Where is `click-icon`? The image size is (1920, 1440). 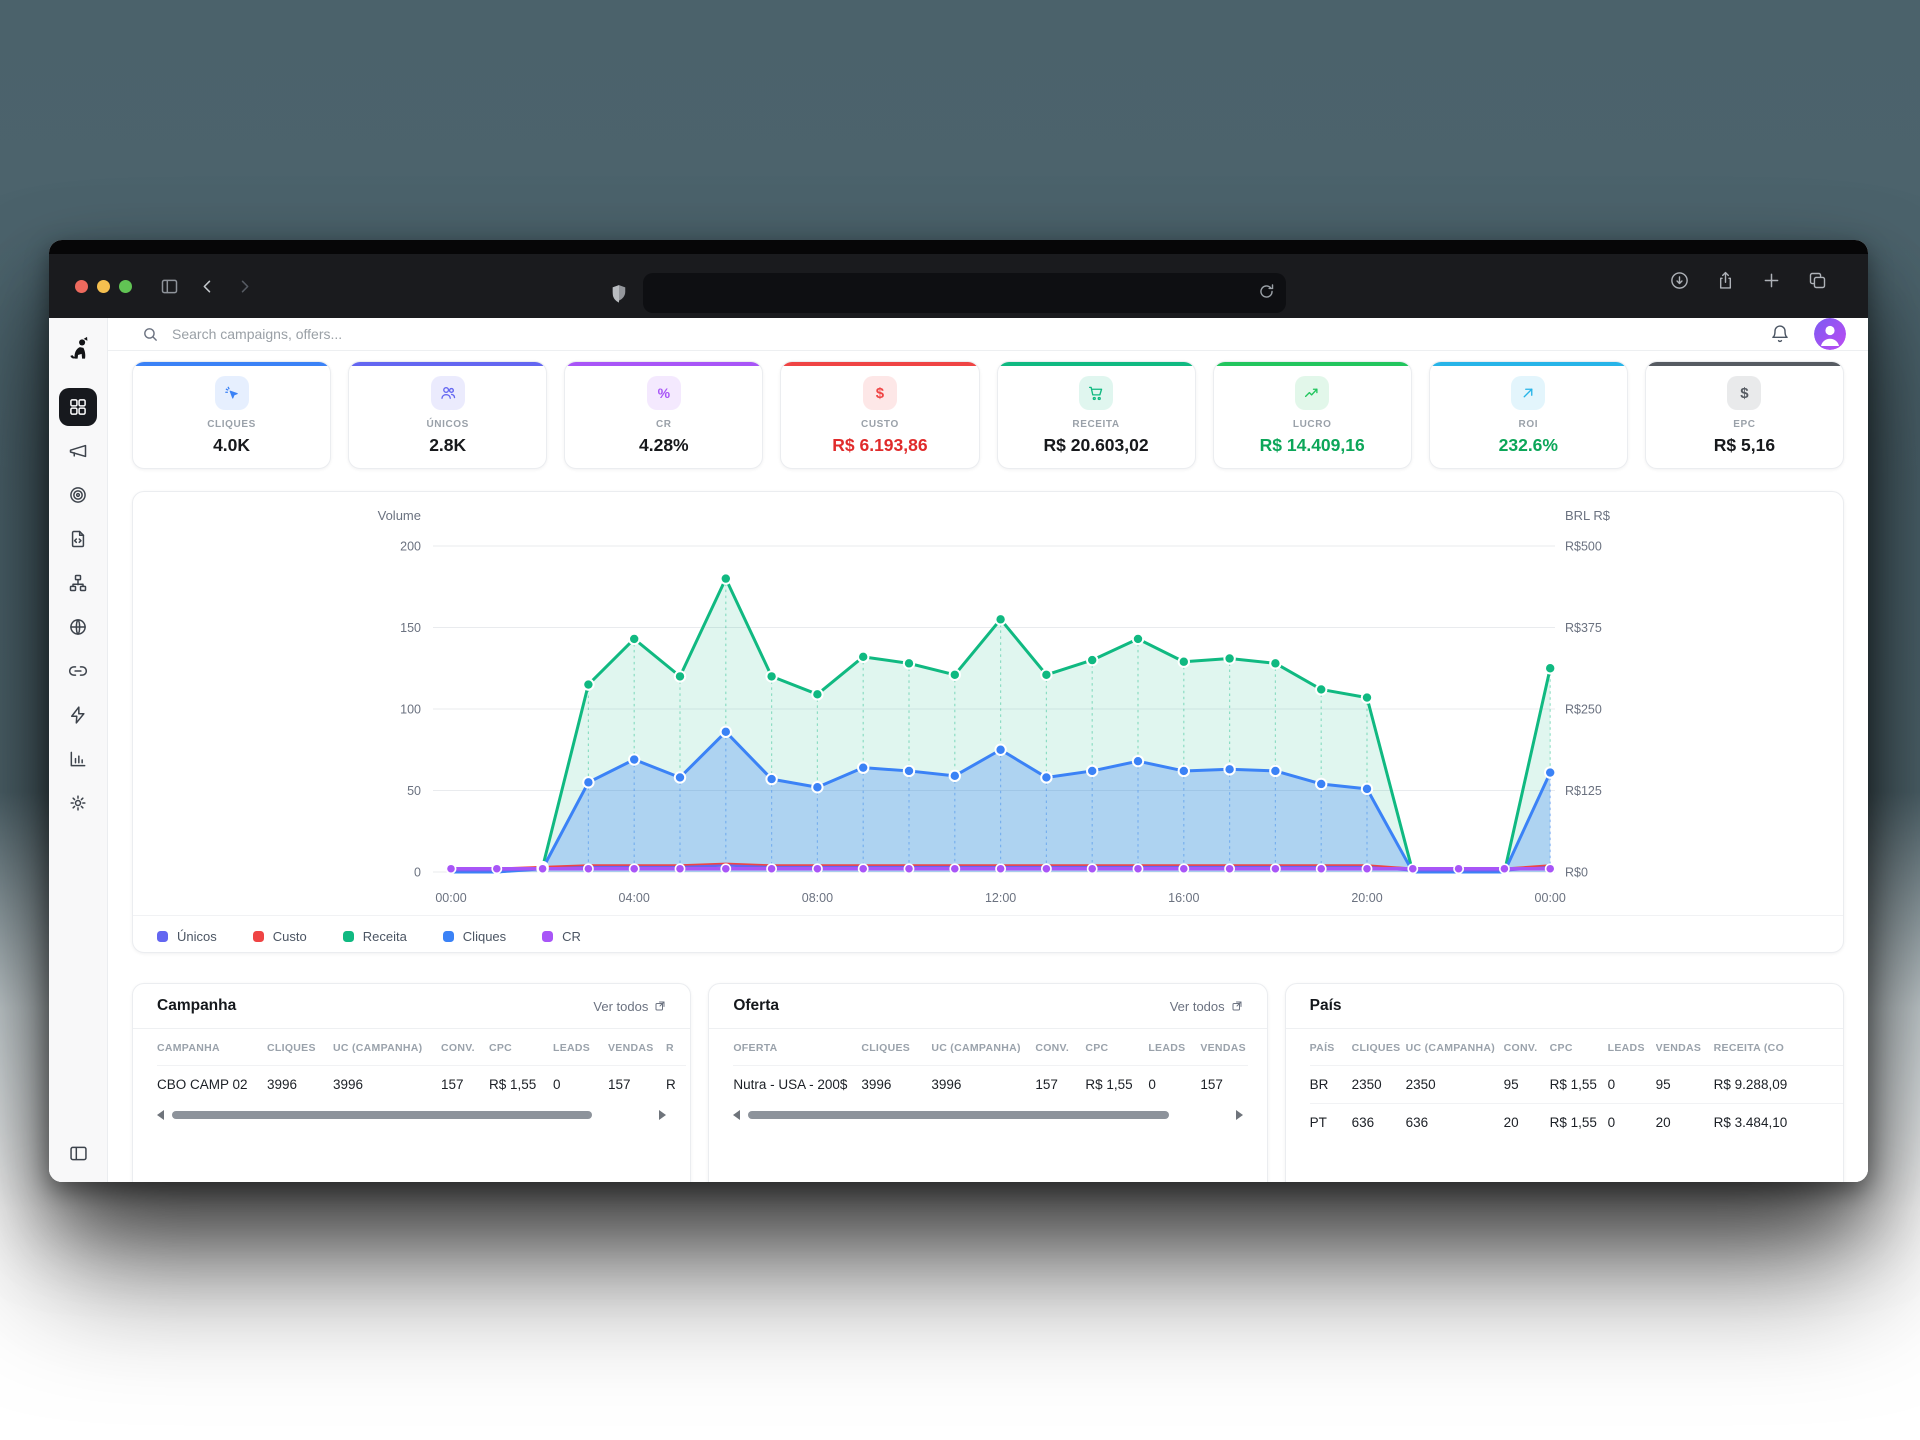 click-icon is located at coordinates (231, 393).